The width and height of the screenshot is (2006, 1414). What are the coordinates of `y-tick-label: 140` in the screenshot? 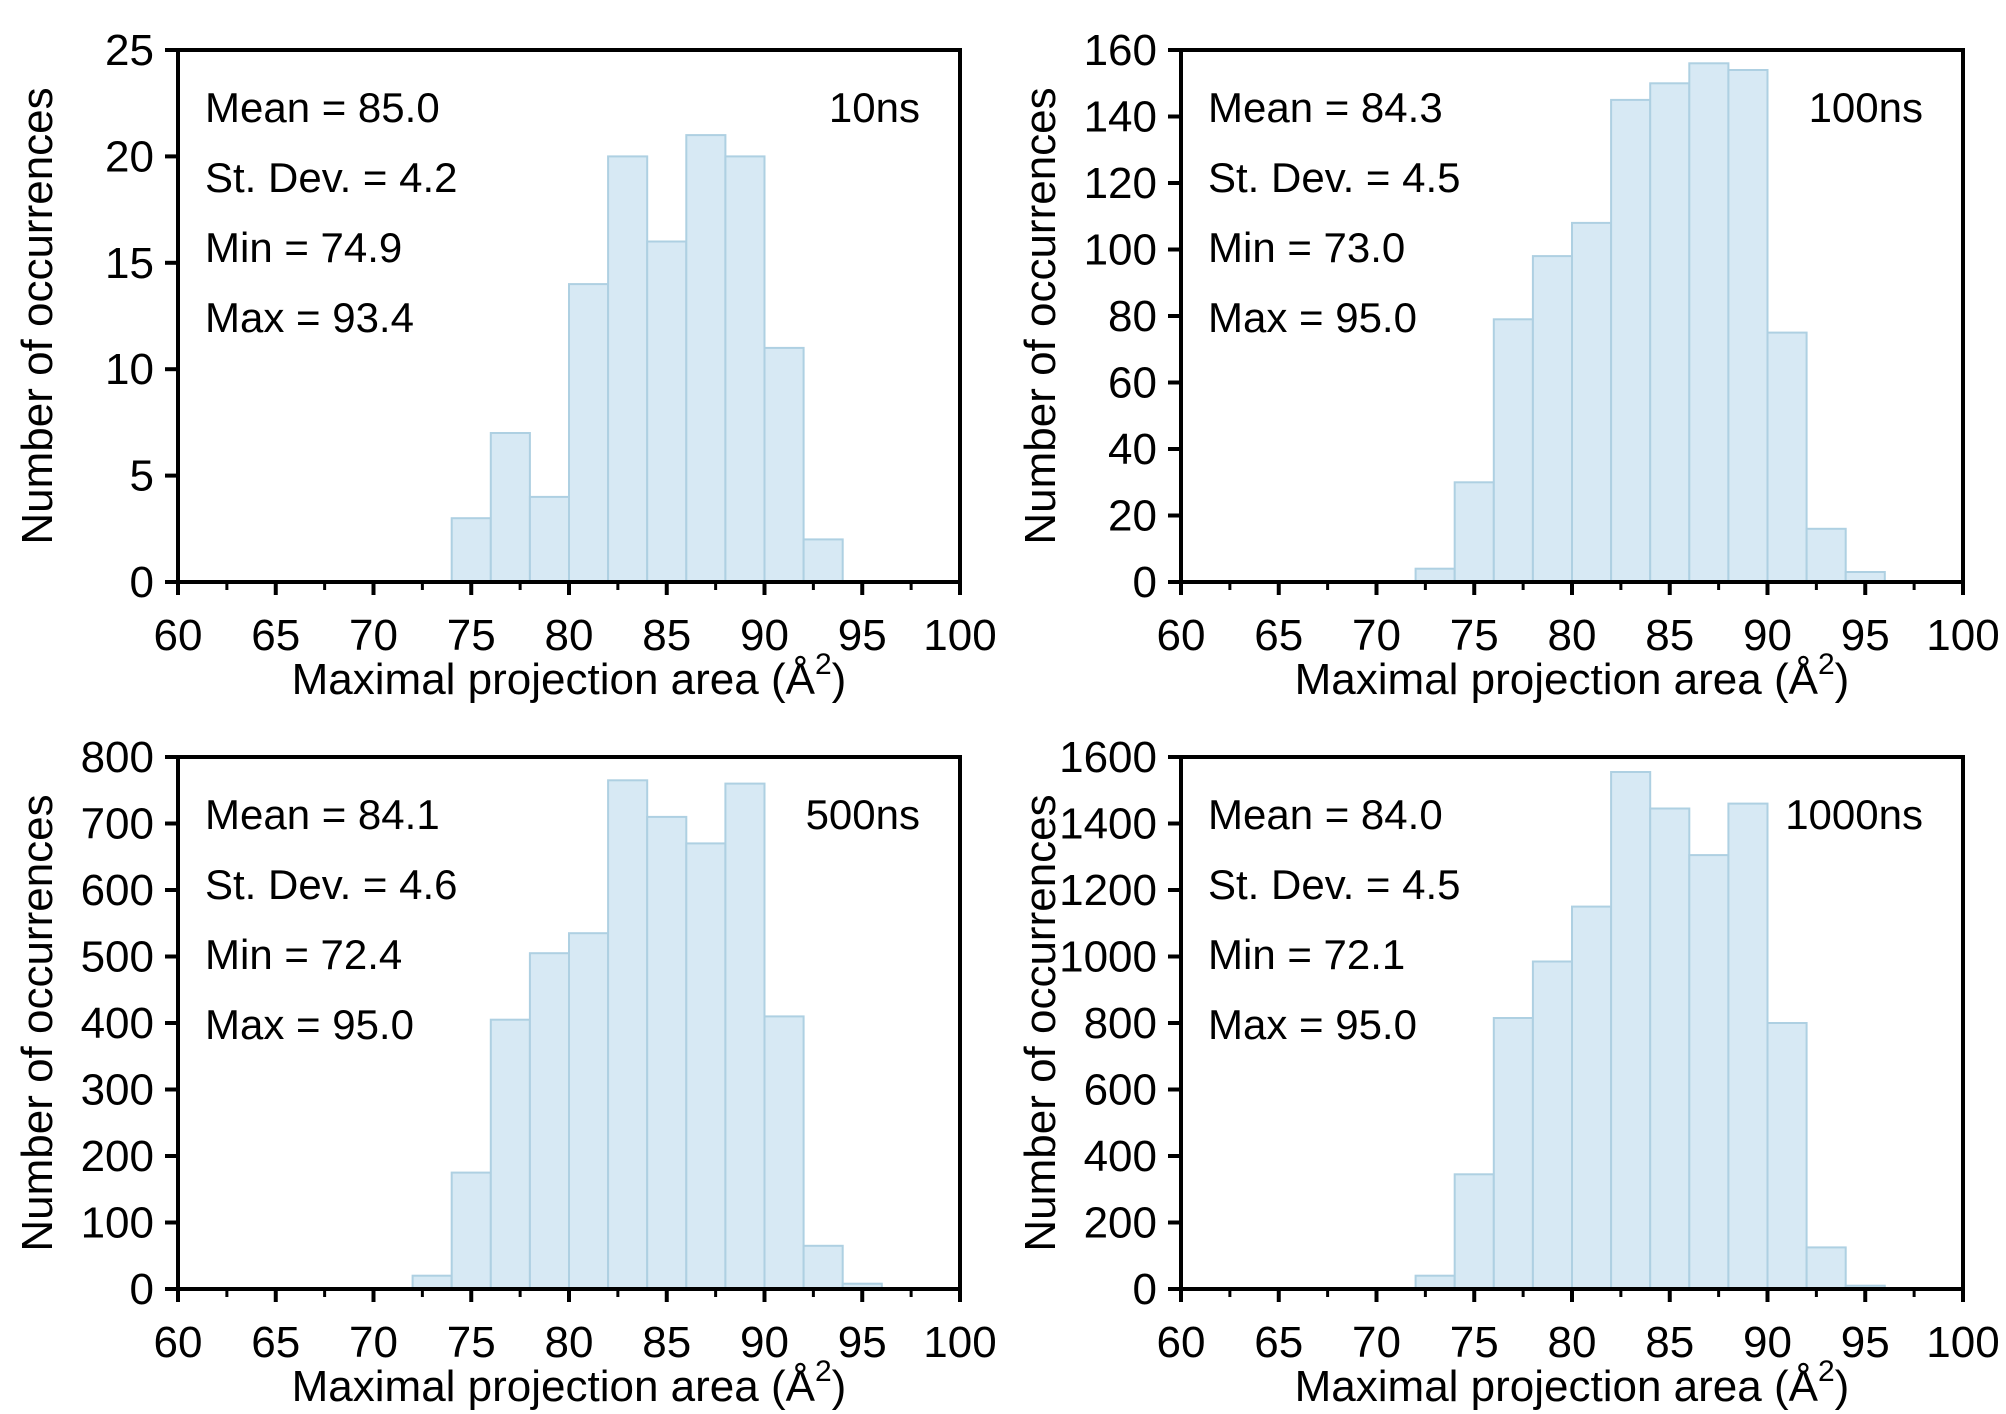 It's located at (1120, 117).